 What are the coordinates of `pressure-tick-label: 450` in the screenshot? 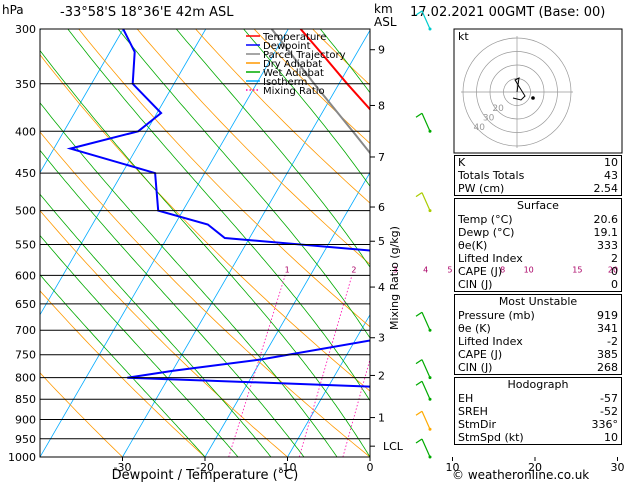 It's located at (25, 173).